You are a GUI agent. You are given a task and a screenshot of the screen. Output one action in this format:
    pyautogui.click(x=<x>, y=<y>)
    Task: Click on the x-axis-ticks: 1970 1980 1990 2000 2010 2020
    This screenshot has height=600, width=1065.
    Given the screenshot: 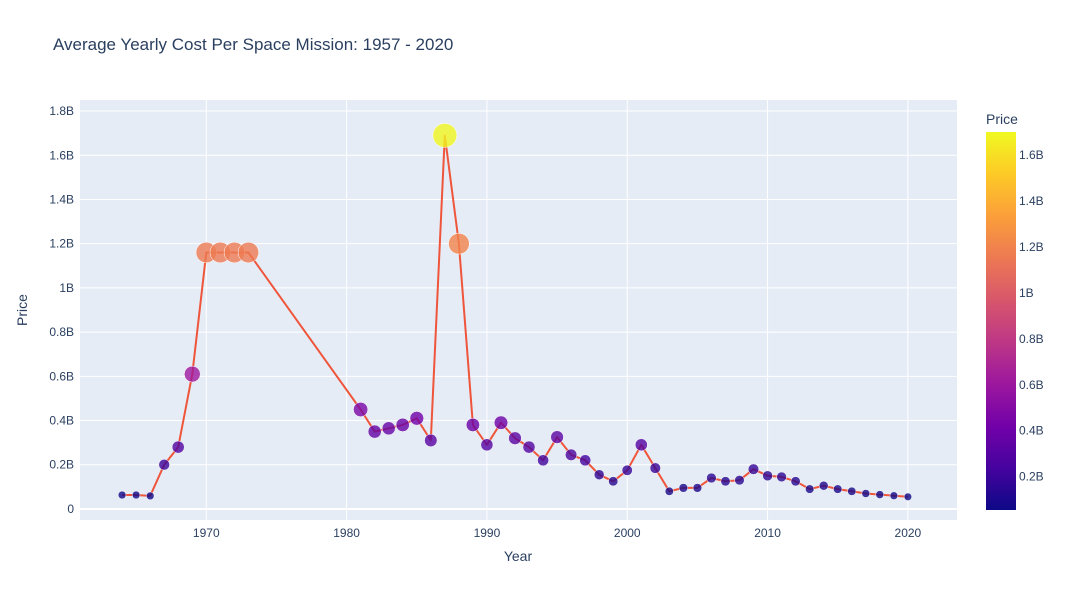 What is the action you would take?
    pyautogui.click(x=557, y=533)
    